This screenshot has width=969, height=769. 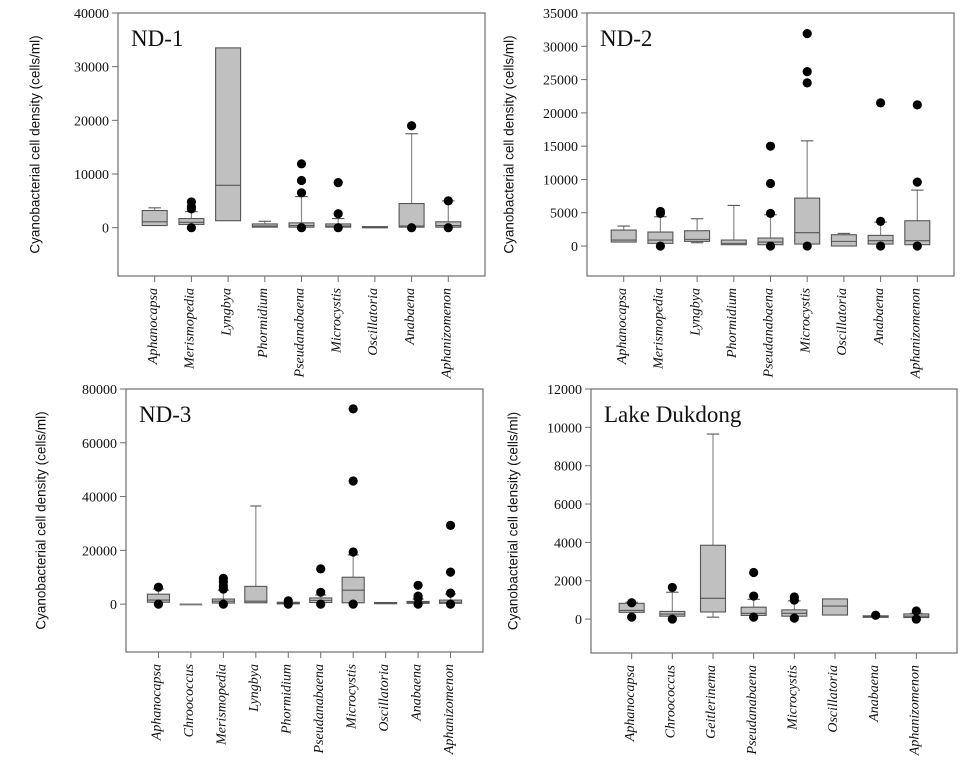 What do you see at coordinates (157, 38) in the screenshot?
I see `panel-title: ND-1` at bounding box center [157, 38].